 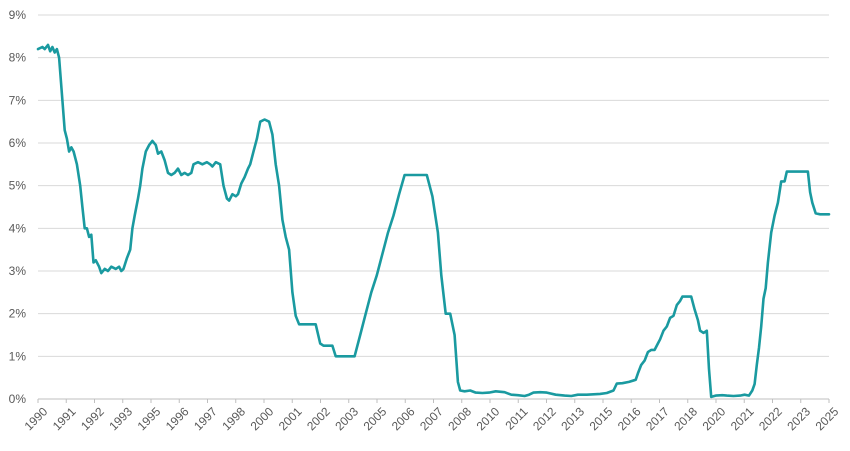 What do you see at coordinates (18, 58) in the screenshot?
I see `y-tick-label: 8%` at bounding box center [18, 58].